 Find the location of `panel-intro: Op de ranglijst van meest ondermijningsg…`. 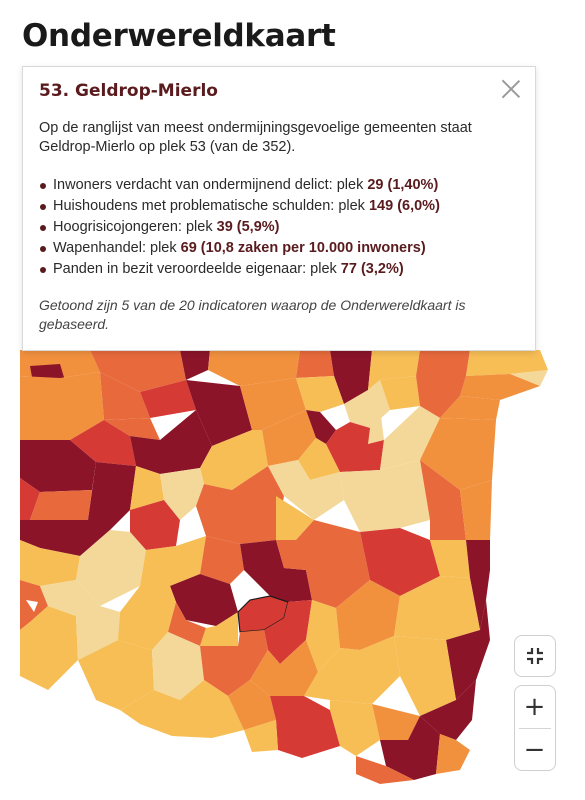

panel-intro: Op de ranglijst van meest ondermijningsg… is located at coordinates (255, 137).